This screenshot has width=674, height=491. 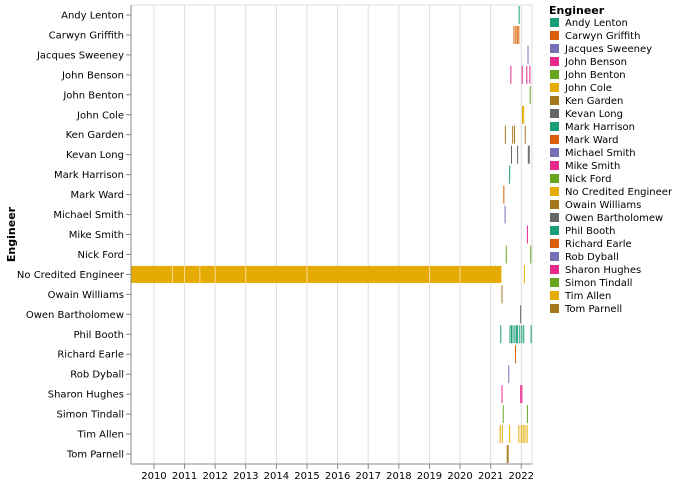 I want to click on legend-entry-label: Rob Dyball, so click(x=592, y=257).